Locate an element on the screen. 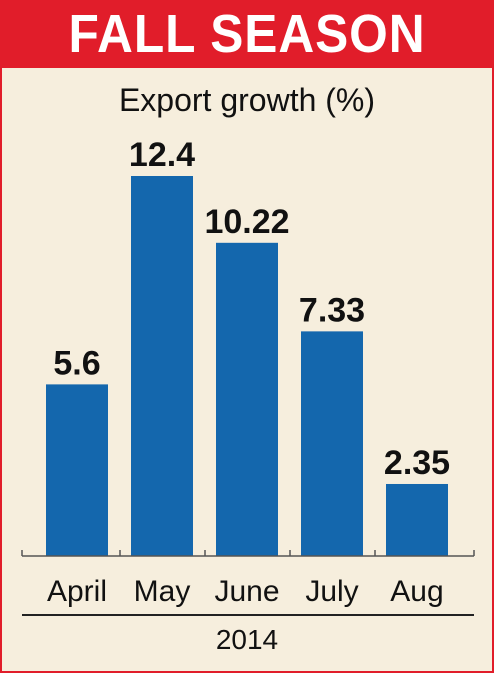  value-label-april: 5.6 is located at coordinates (76, 363).